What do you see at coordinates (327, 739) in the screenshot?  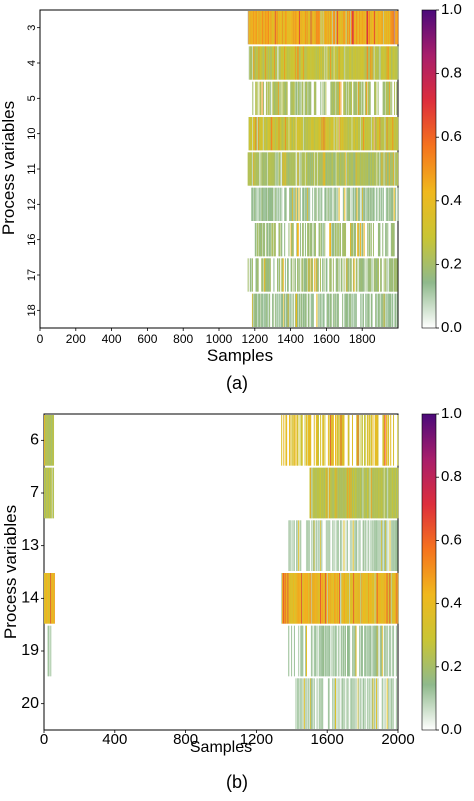 I see `x-tick-label: 1600` at bounding box center [327, 739].